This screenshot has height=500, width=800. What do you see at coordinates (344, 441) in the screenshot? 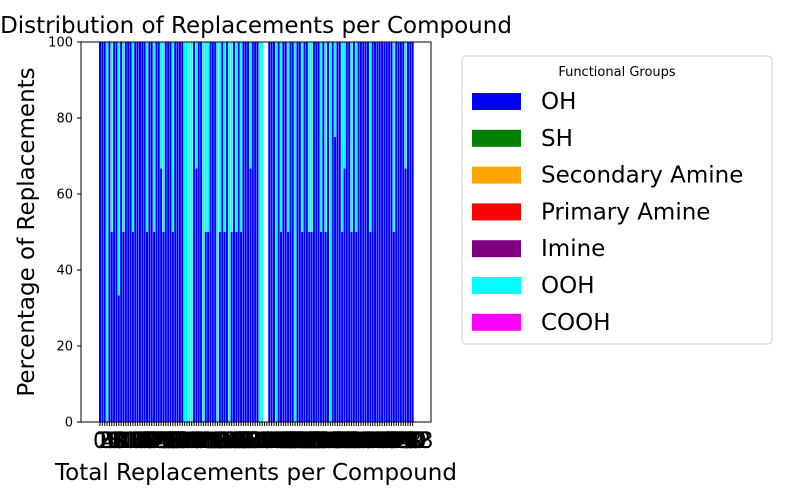
I see `x-tick-label: 104` at bounding box center [344, 441].